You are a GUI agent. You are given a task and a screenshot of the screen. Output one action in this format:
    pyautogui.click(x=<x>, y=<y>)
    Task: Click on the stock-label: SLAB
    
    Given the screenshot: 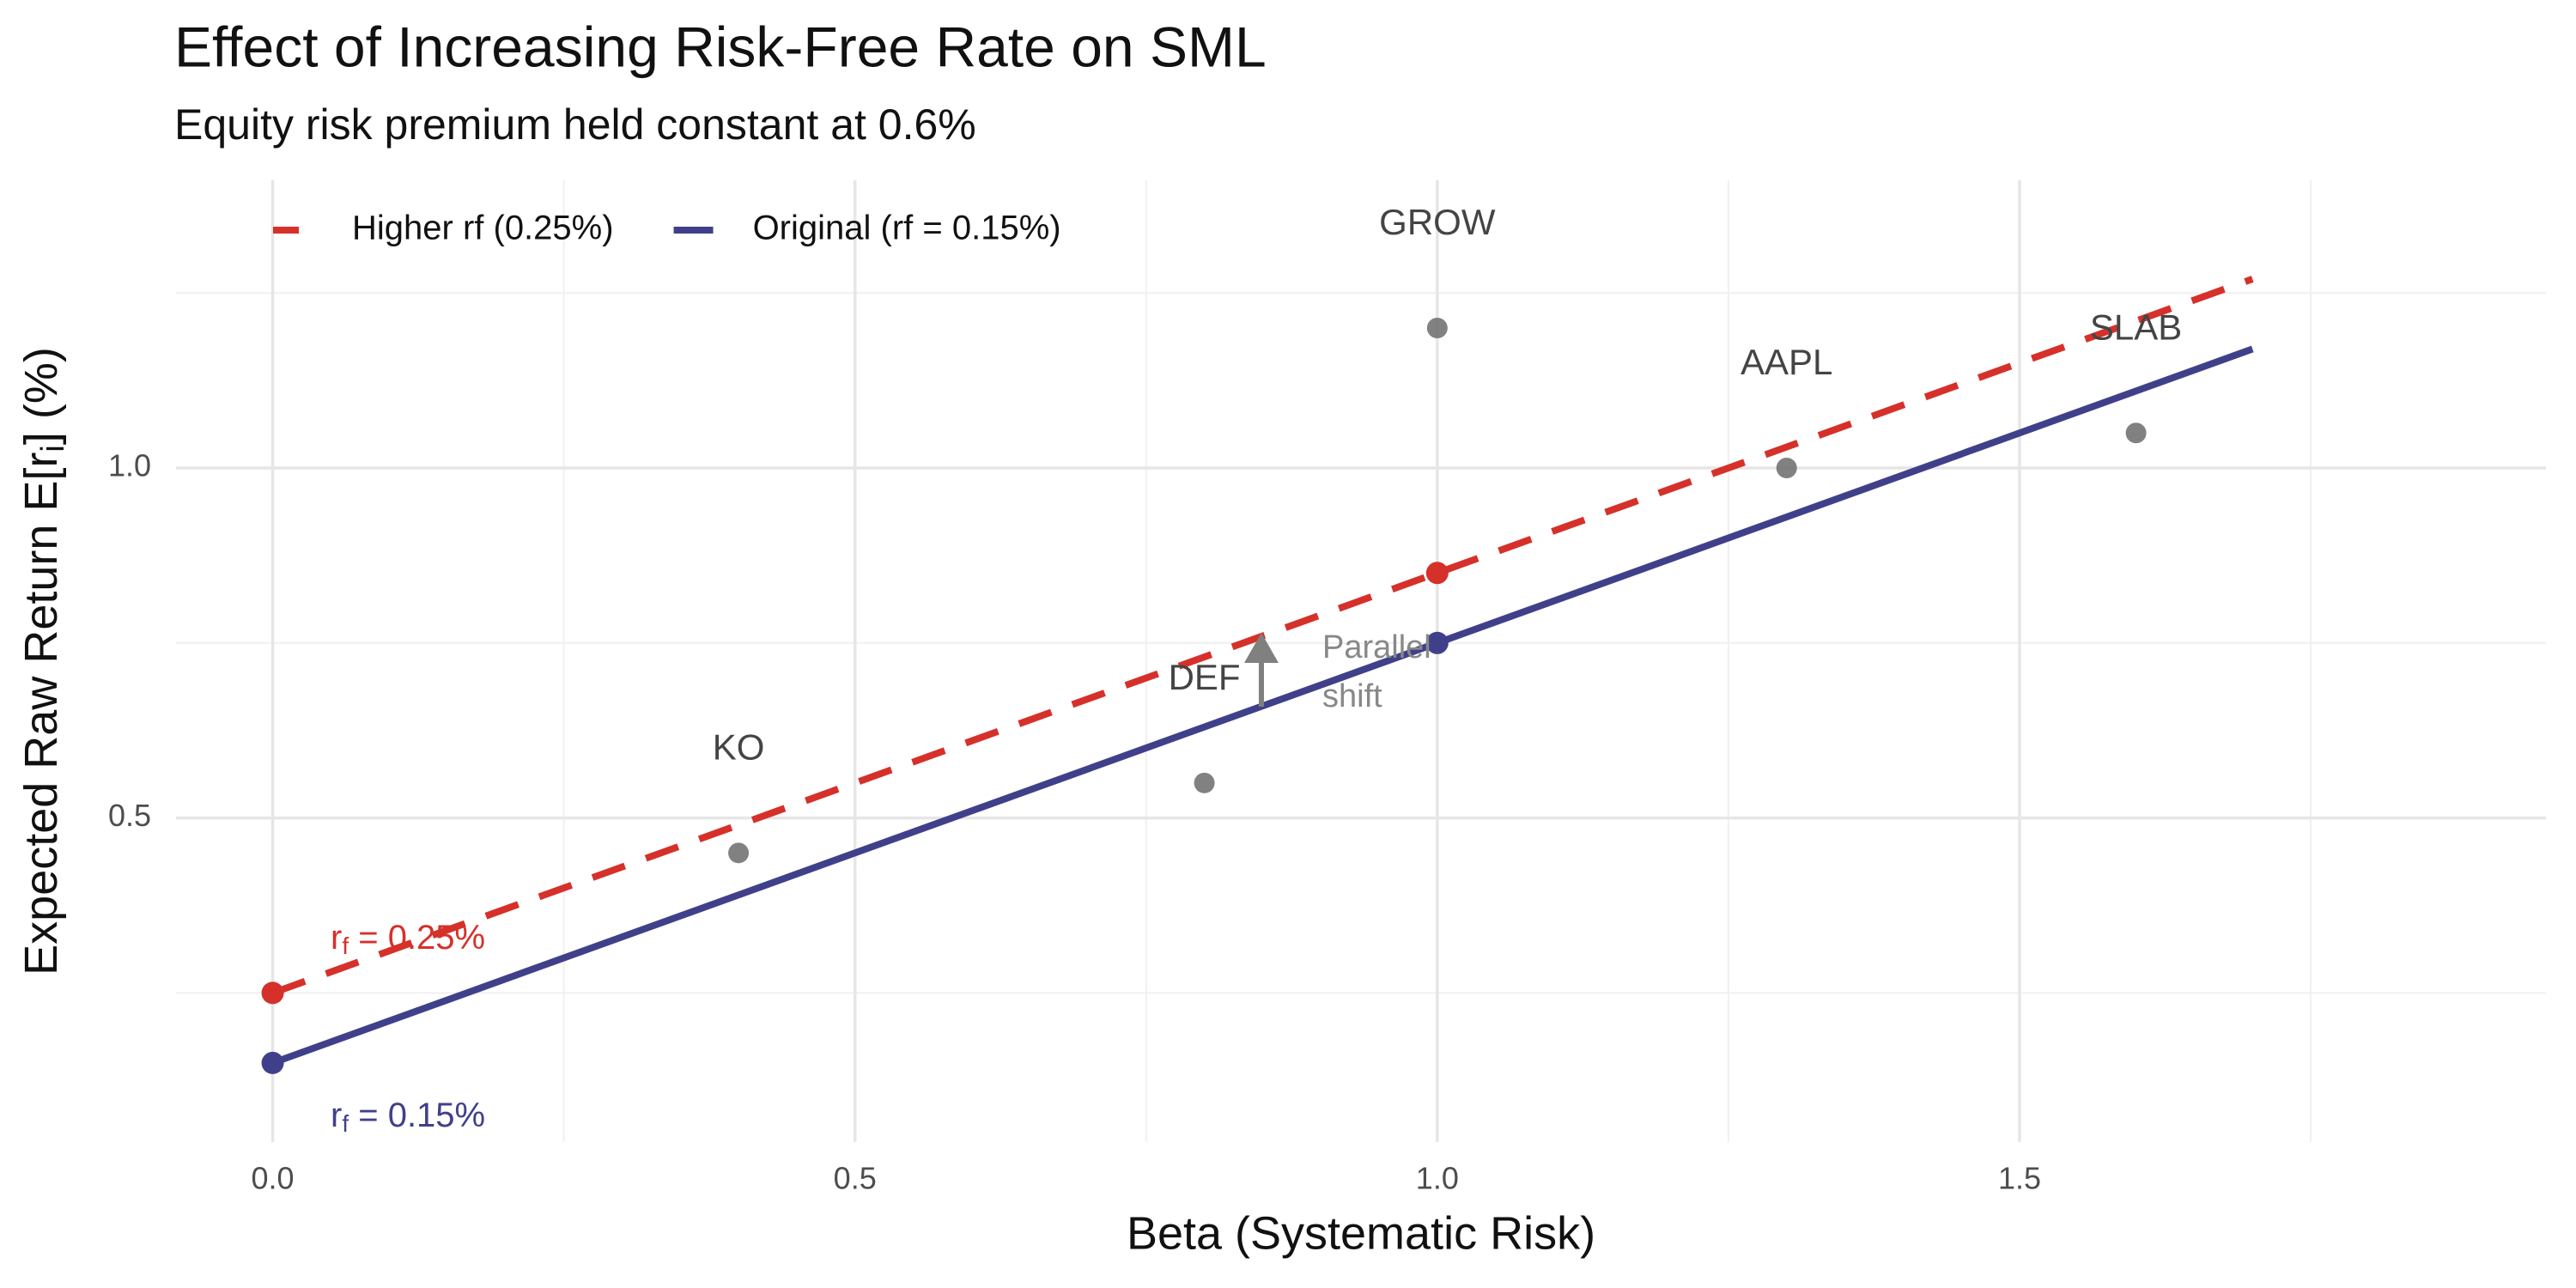 What is the action you would take?
    pyautogui.click(x=2136, y=327)
    